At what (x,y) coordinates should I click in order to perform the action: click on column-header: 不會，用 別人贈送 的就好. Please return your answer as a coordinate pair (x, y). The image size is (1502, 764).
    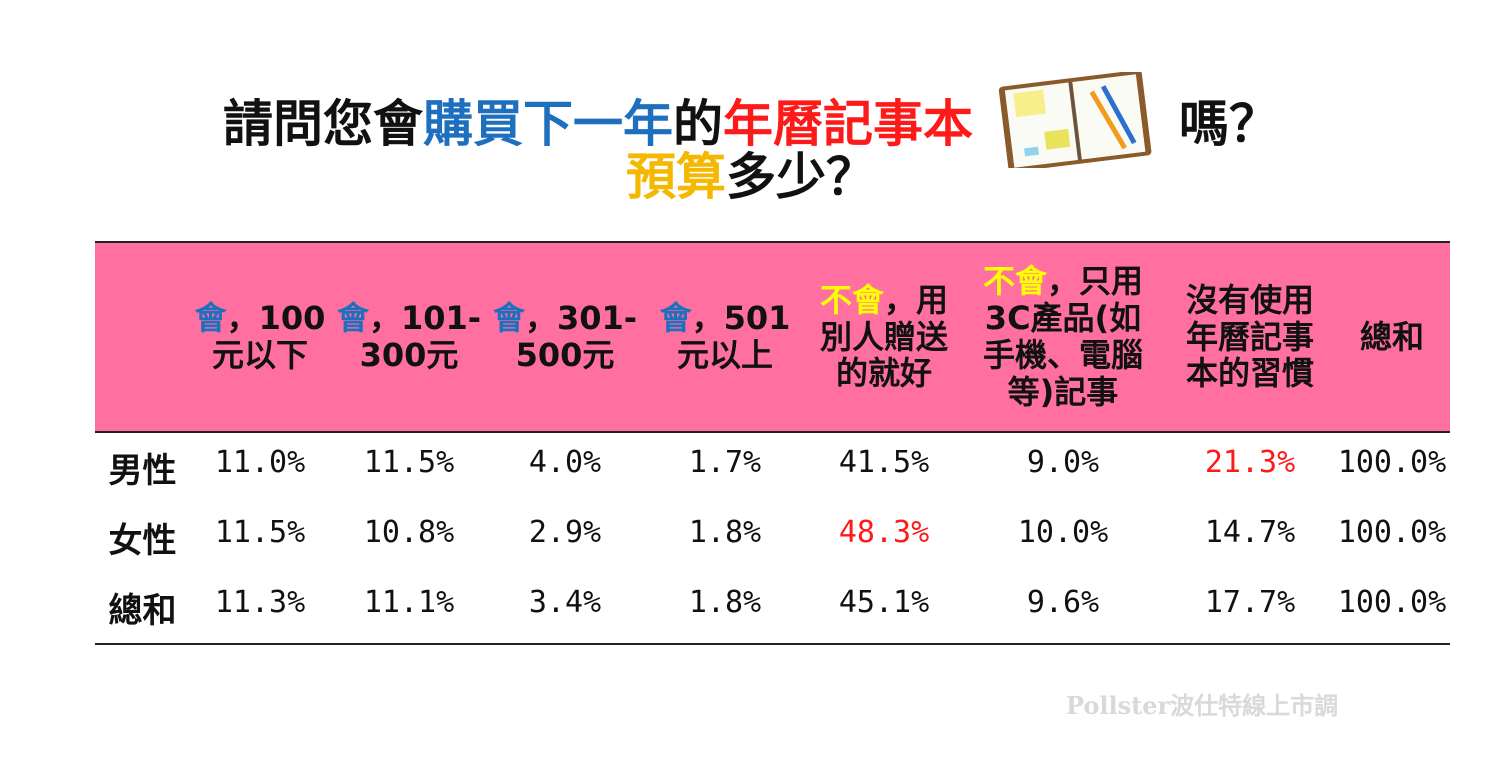
    Looking at the image, I should click on (884, 337).